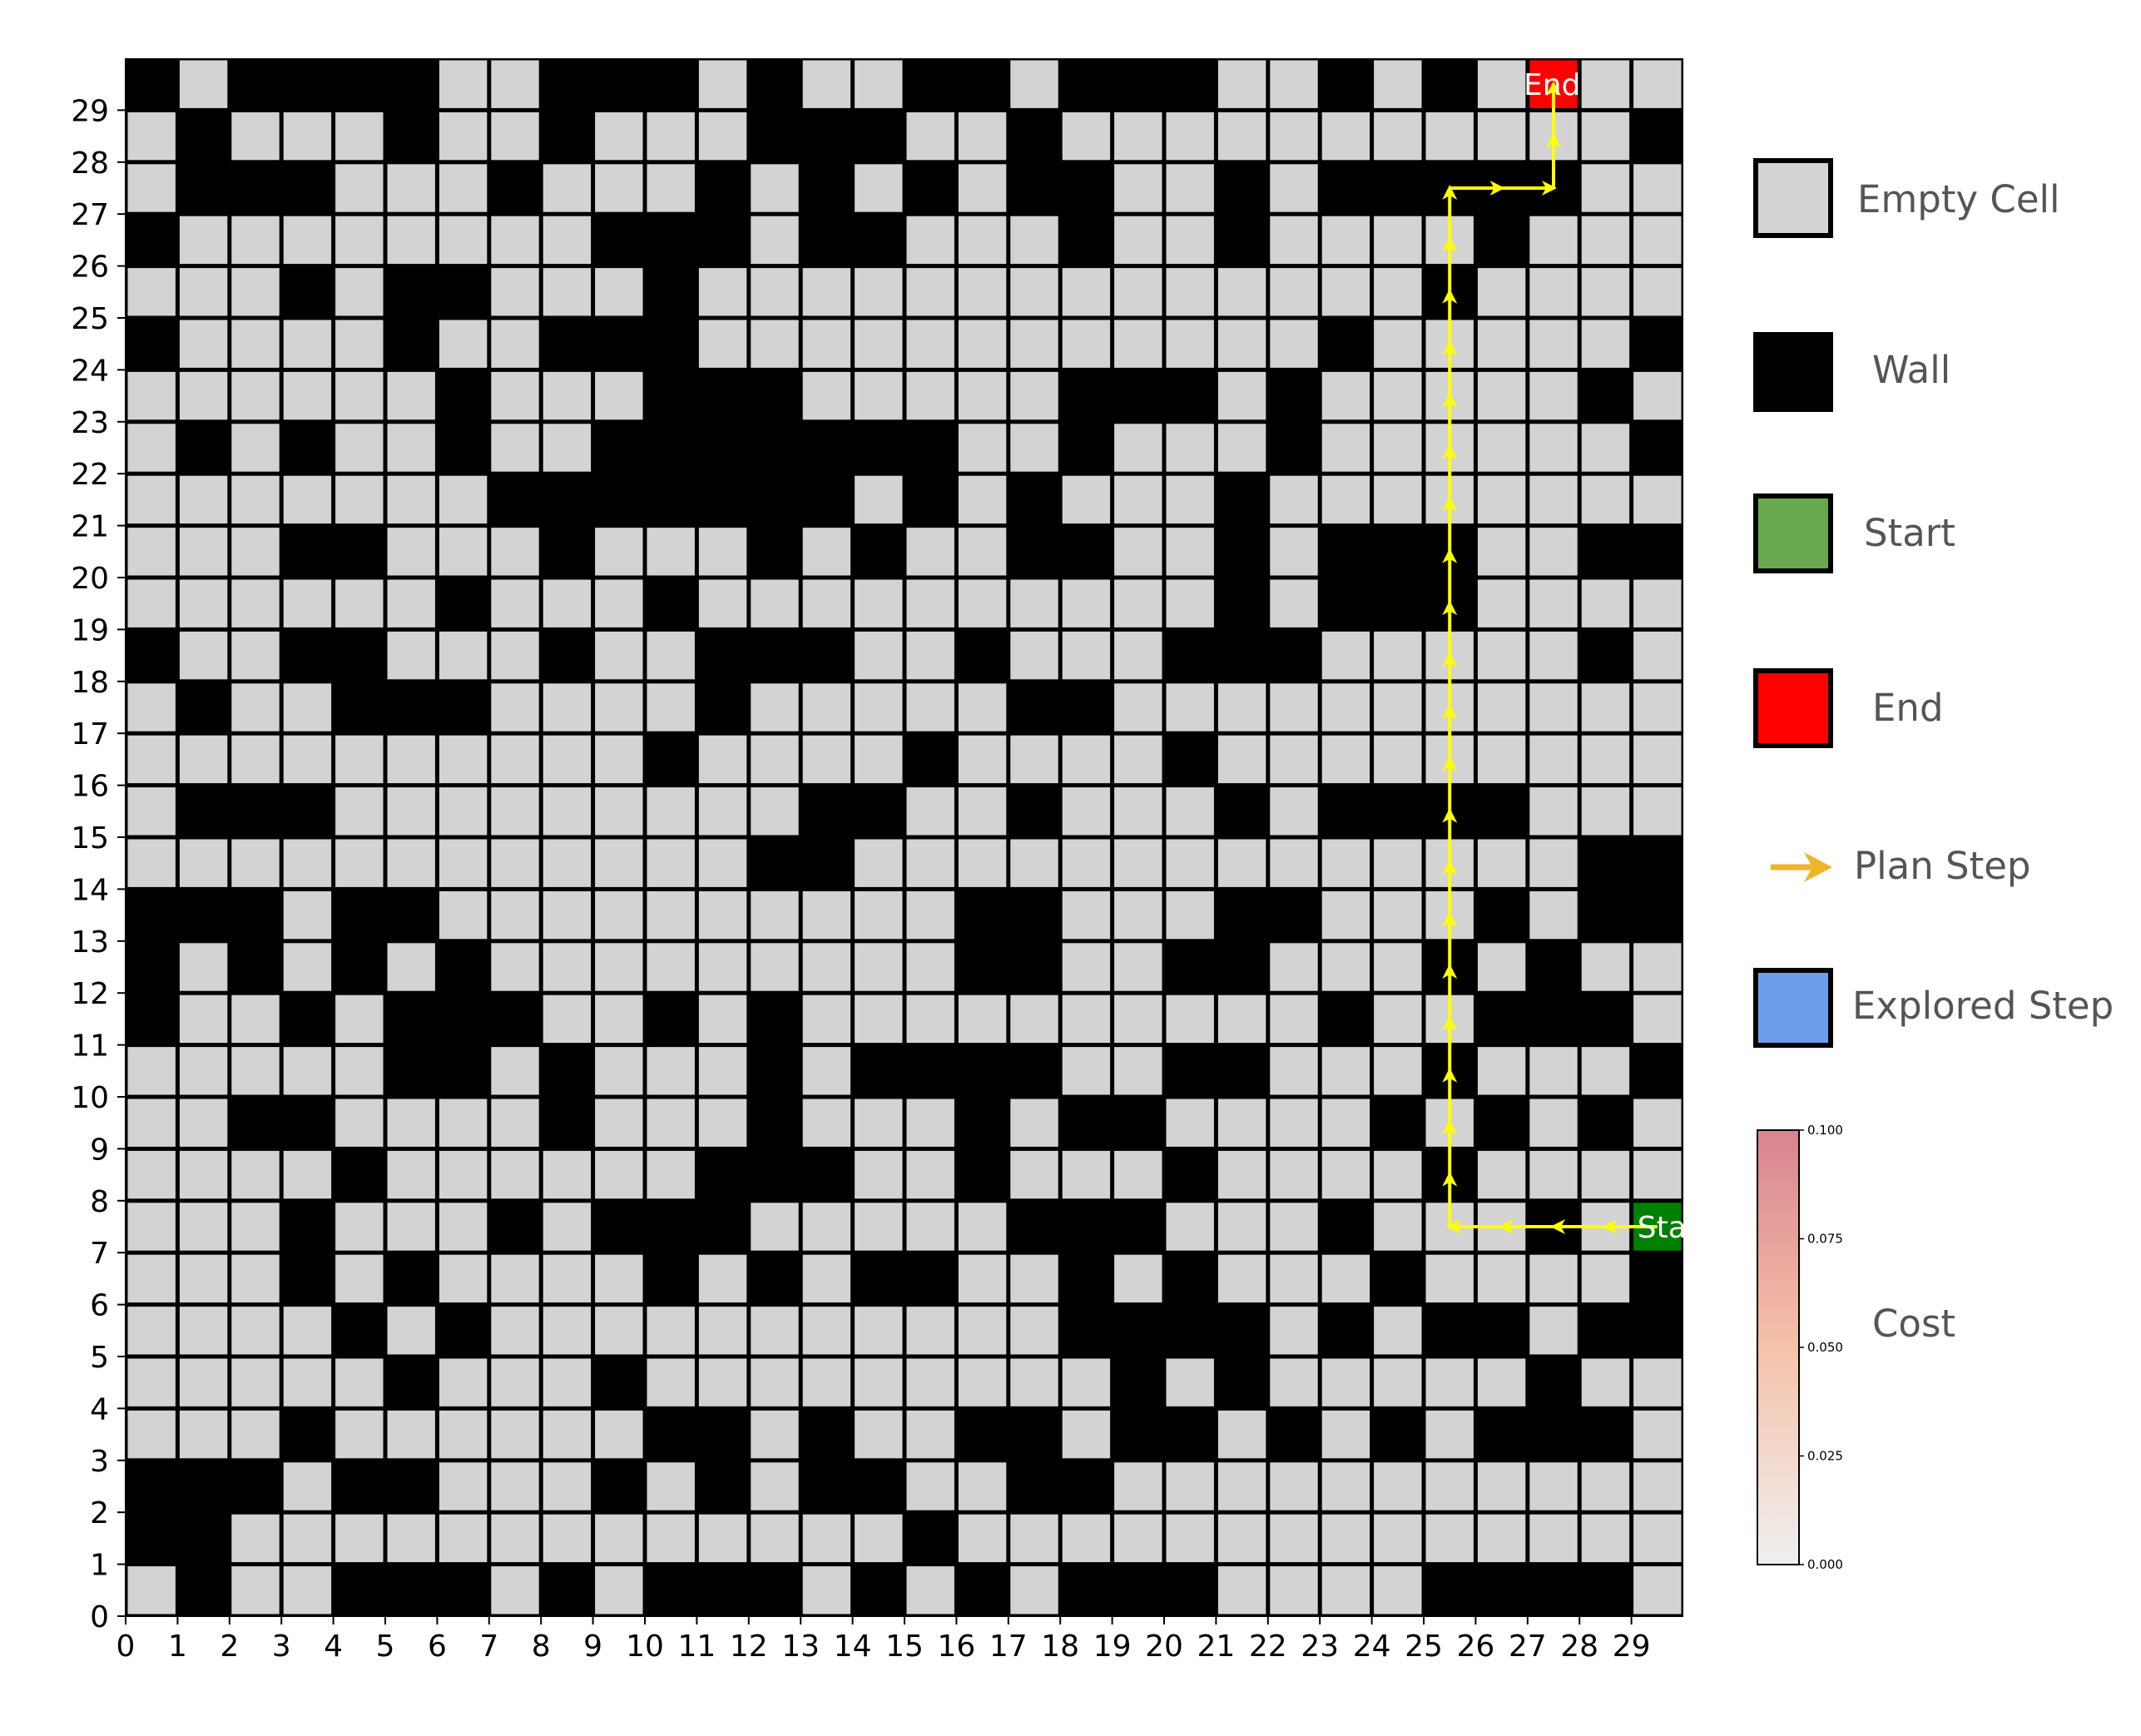 Image resolution: width=2141 pixels, height=1736 pixels. Describe the element at coordinates (645, 1647) in the screenshot. I see `x-tick-label: 10` at that location.